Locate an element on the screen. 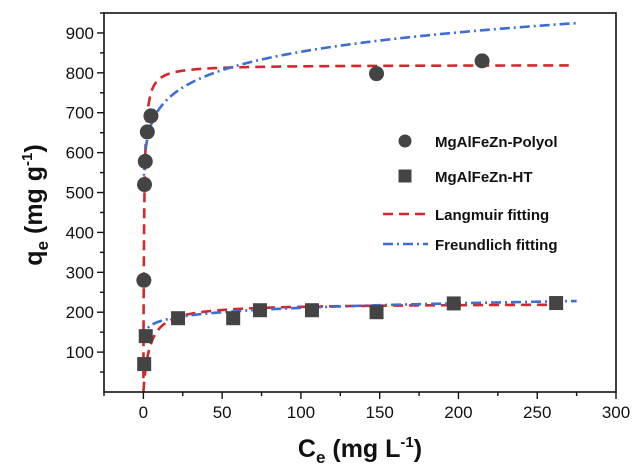 This screenshot has height=467, width=633. x-tick-label: 200 is located at coordinates (458, 412).